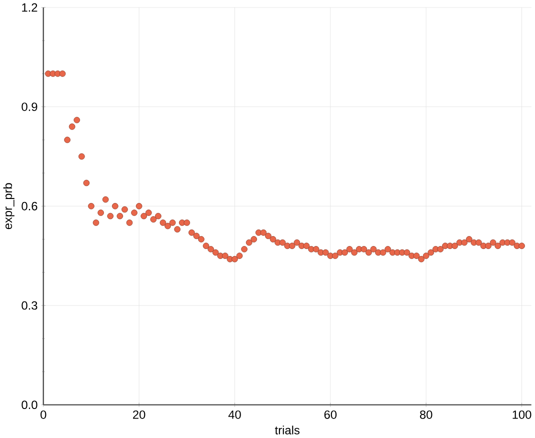  I want to click on y-tick-label: 0.0, so click(30, 405).